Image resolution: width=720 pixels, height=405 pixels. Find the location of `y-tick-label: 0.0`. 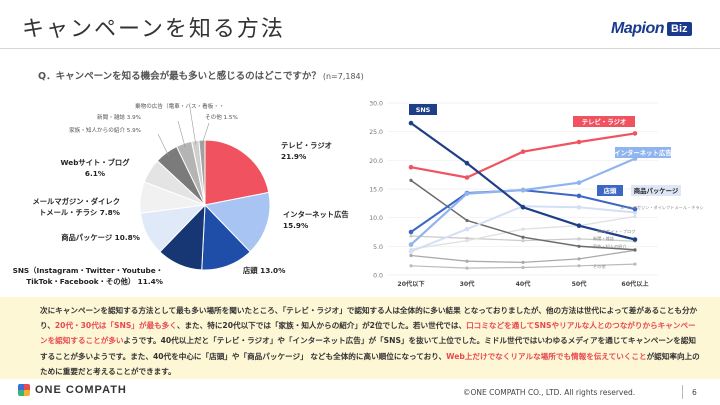

y-tick-label: 0.0 is located at coordinates (378, 276).